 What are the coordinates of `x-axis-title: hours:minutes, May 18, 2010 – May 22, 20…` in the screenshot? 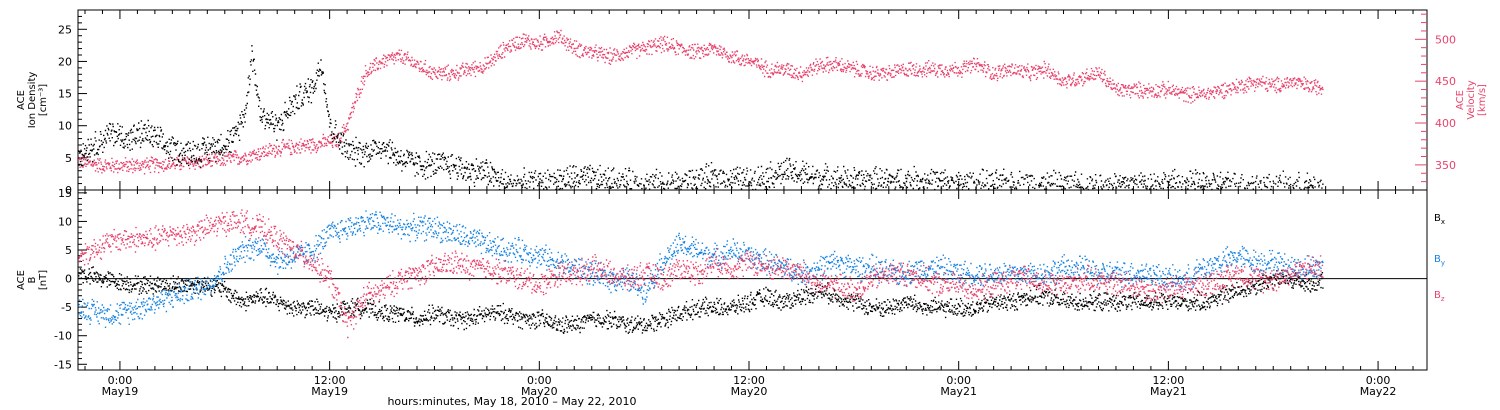 It's located at (511, 401).